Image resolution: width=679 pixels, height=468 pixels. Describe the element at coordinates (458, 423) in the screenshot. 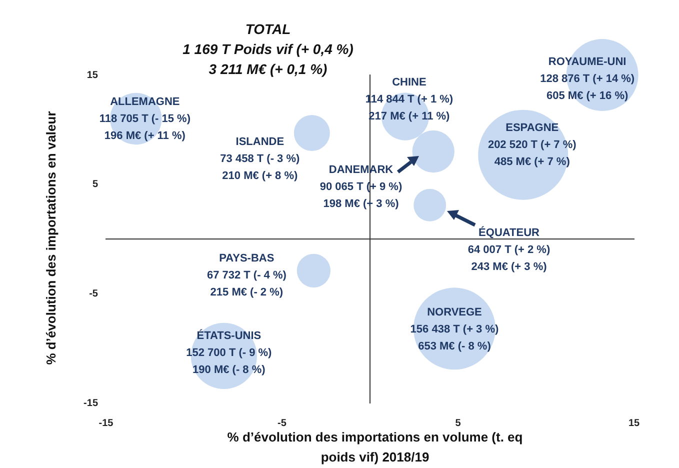

I see `x-tick-label: 5` at that location.